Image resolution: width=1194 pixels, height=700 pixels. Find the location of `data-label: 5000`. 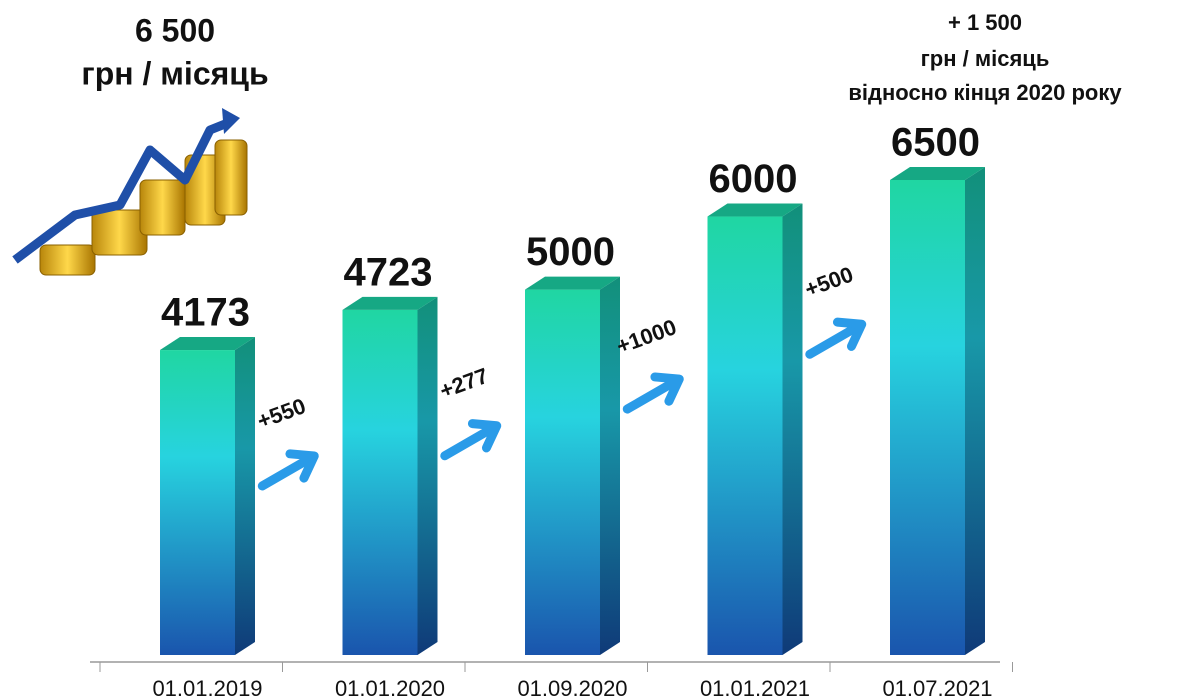

data-label: 5000 is located at coordinates (570, 252).